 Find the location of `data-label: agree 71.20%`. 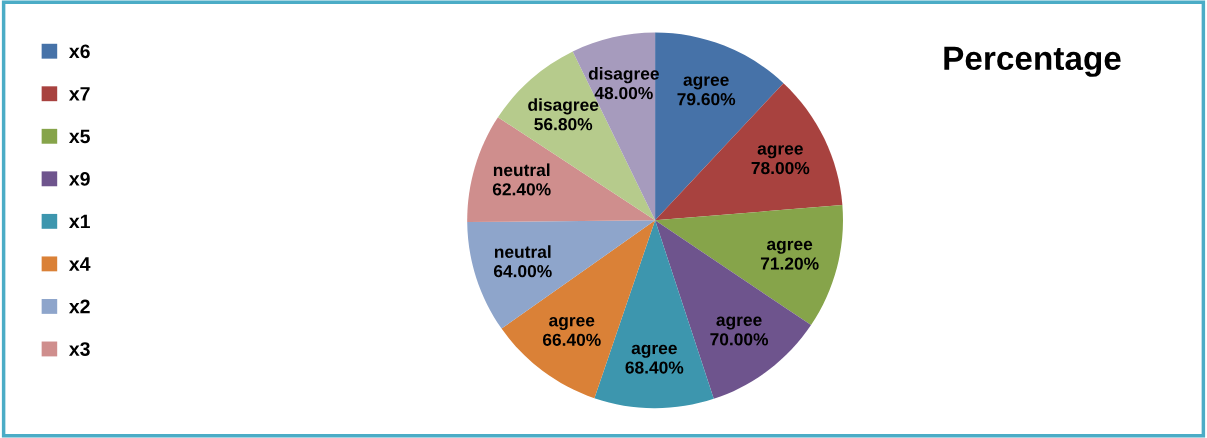

data-label: agree 71.20% is located at coordinates (789, 255).